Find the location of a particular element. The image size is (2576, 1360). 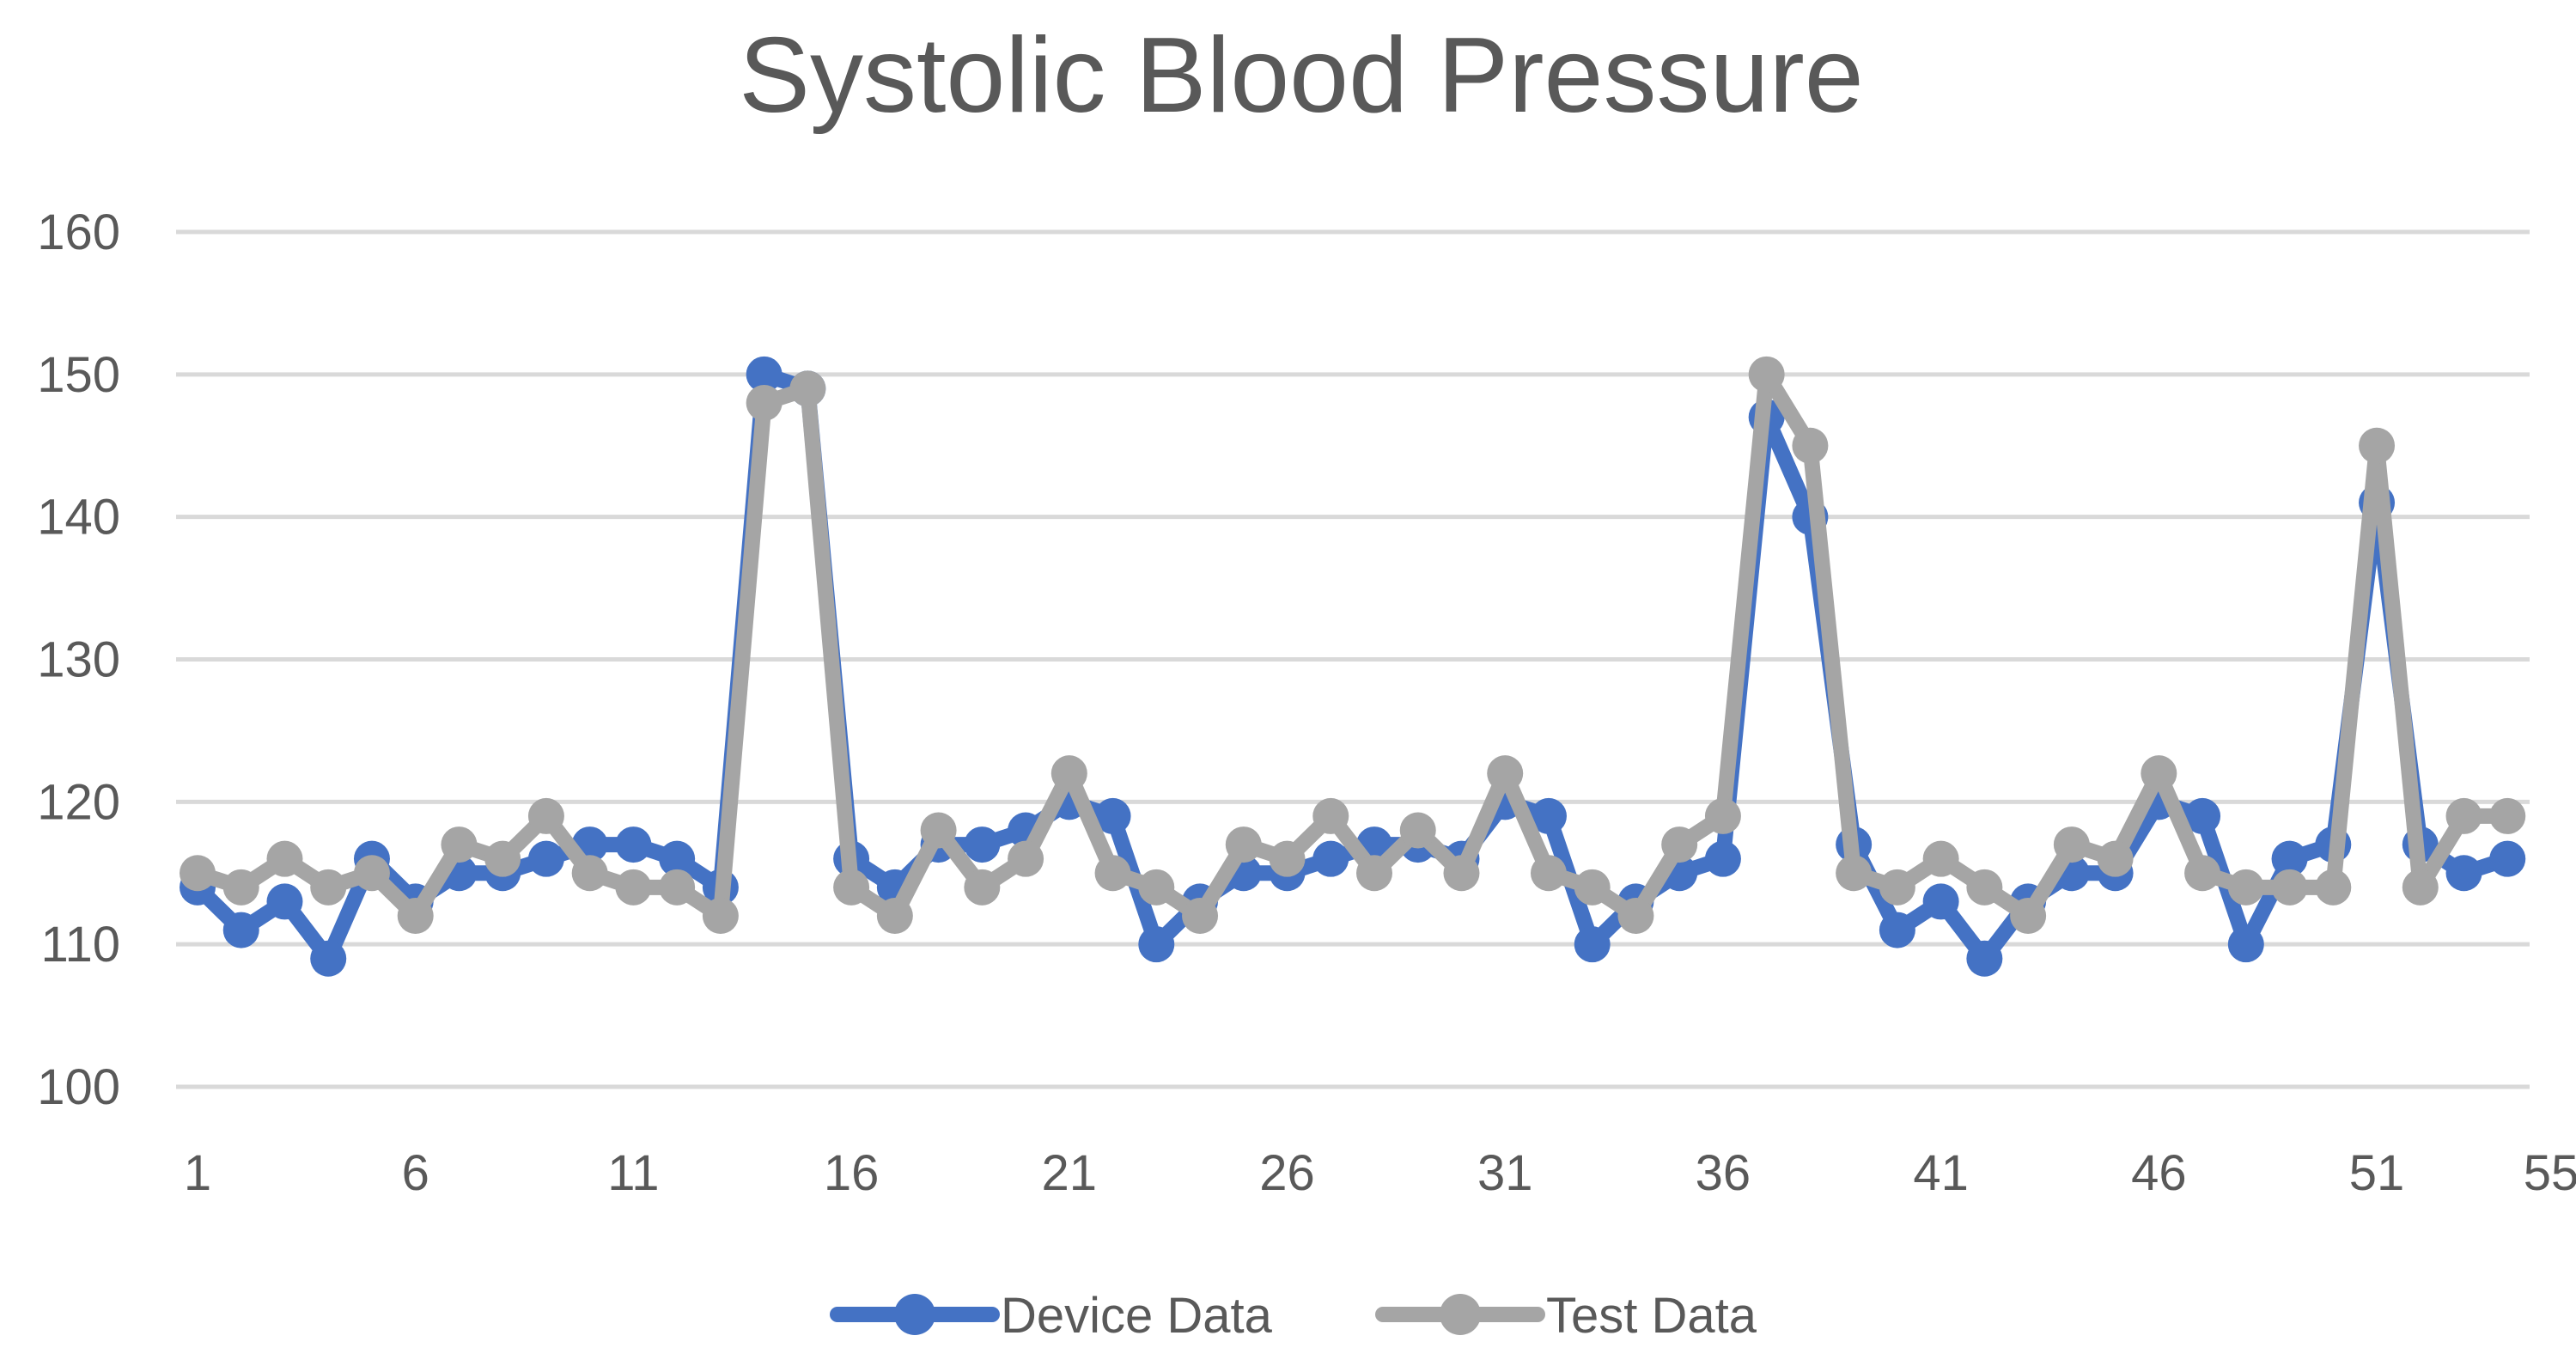

legend: Device Data Test Data is located at coordinates (1293, 1316).